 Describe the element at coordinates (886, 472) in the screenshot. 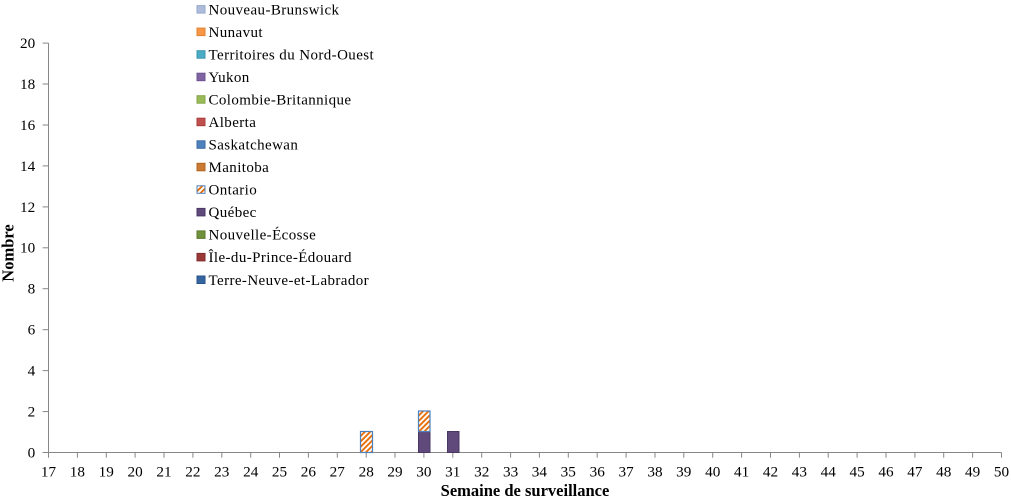

I see `svg-text: 46` at that location.